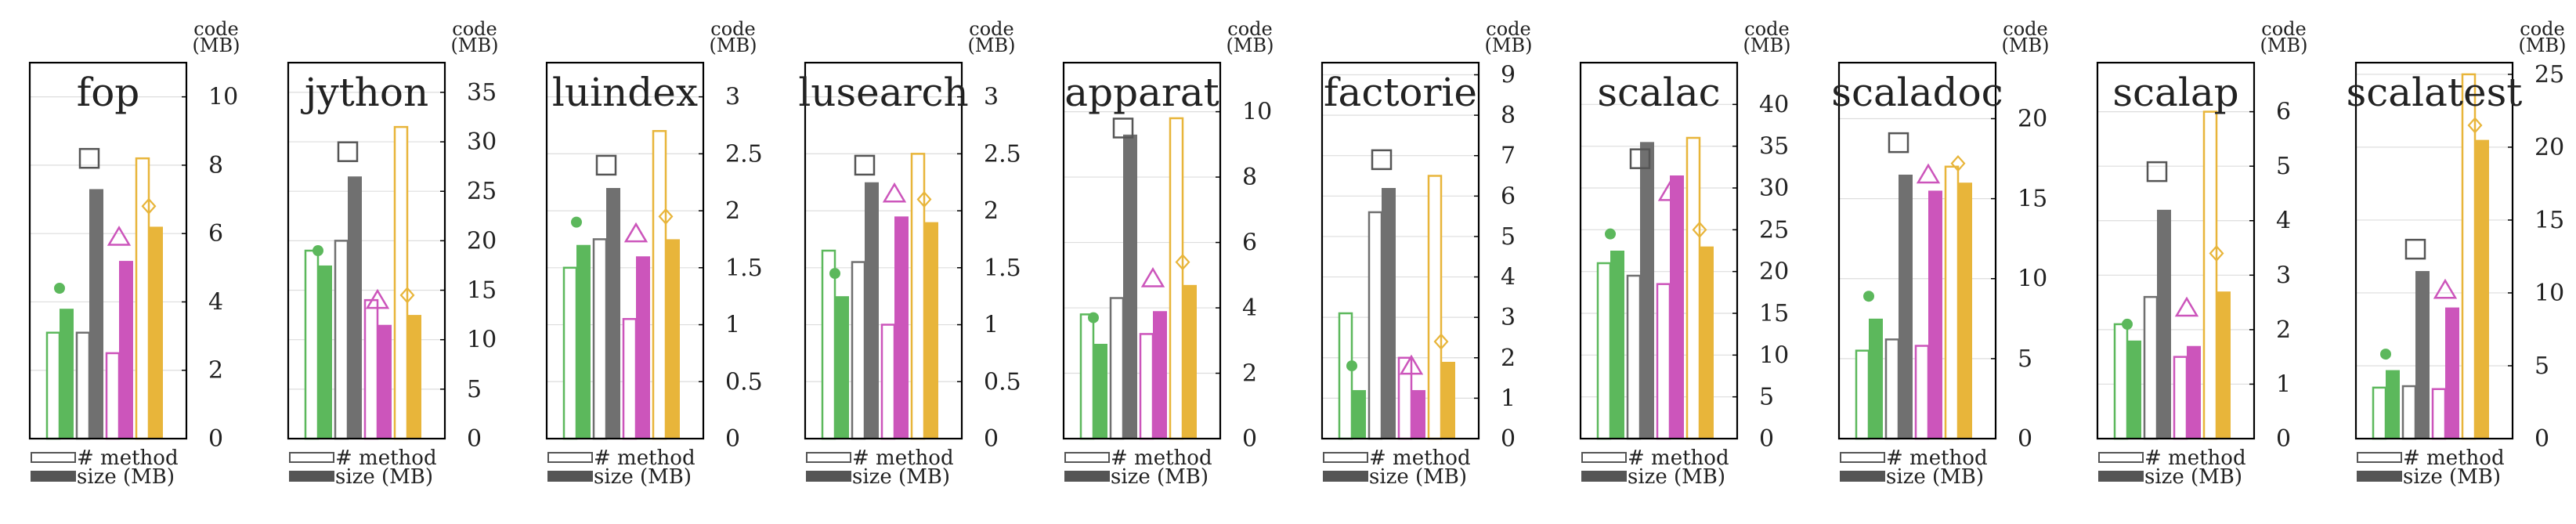  I want to click on tick-label: 7, so click(1508, 156).